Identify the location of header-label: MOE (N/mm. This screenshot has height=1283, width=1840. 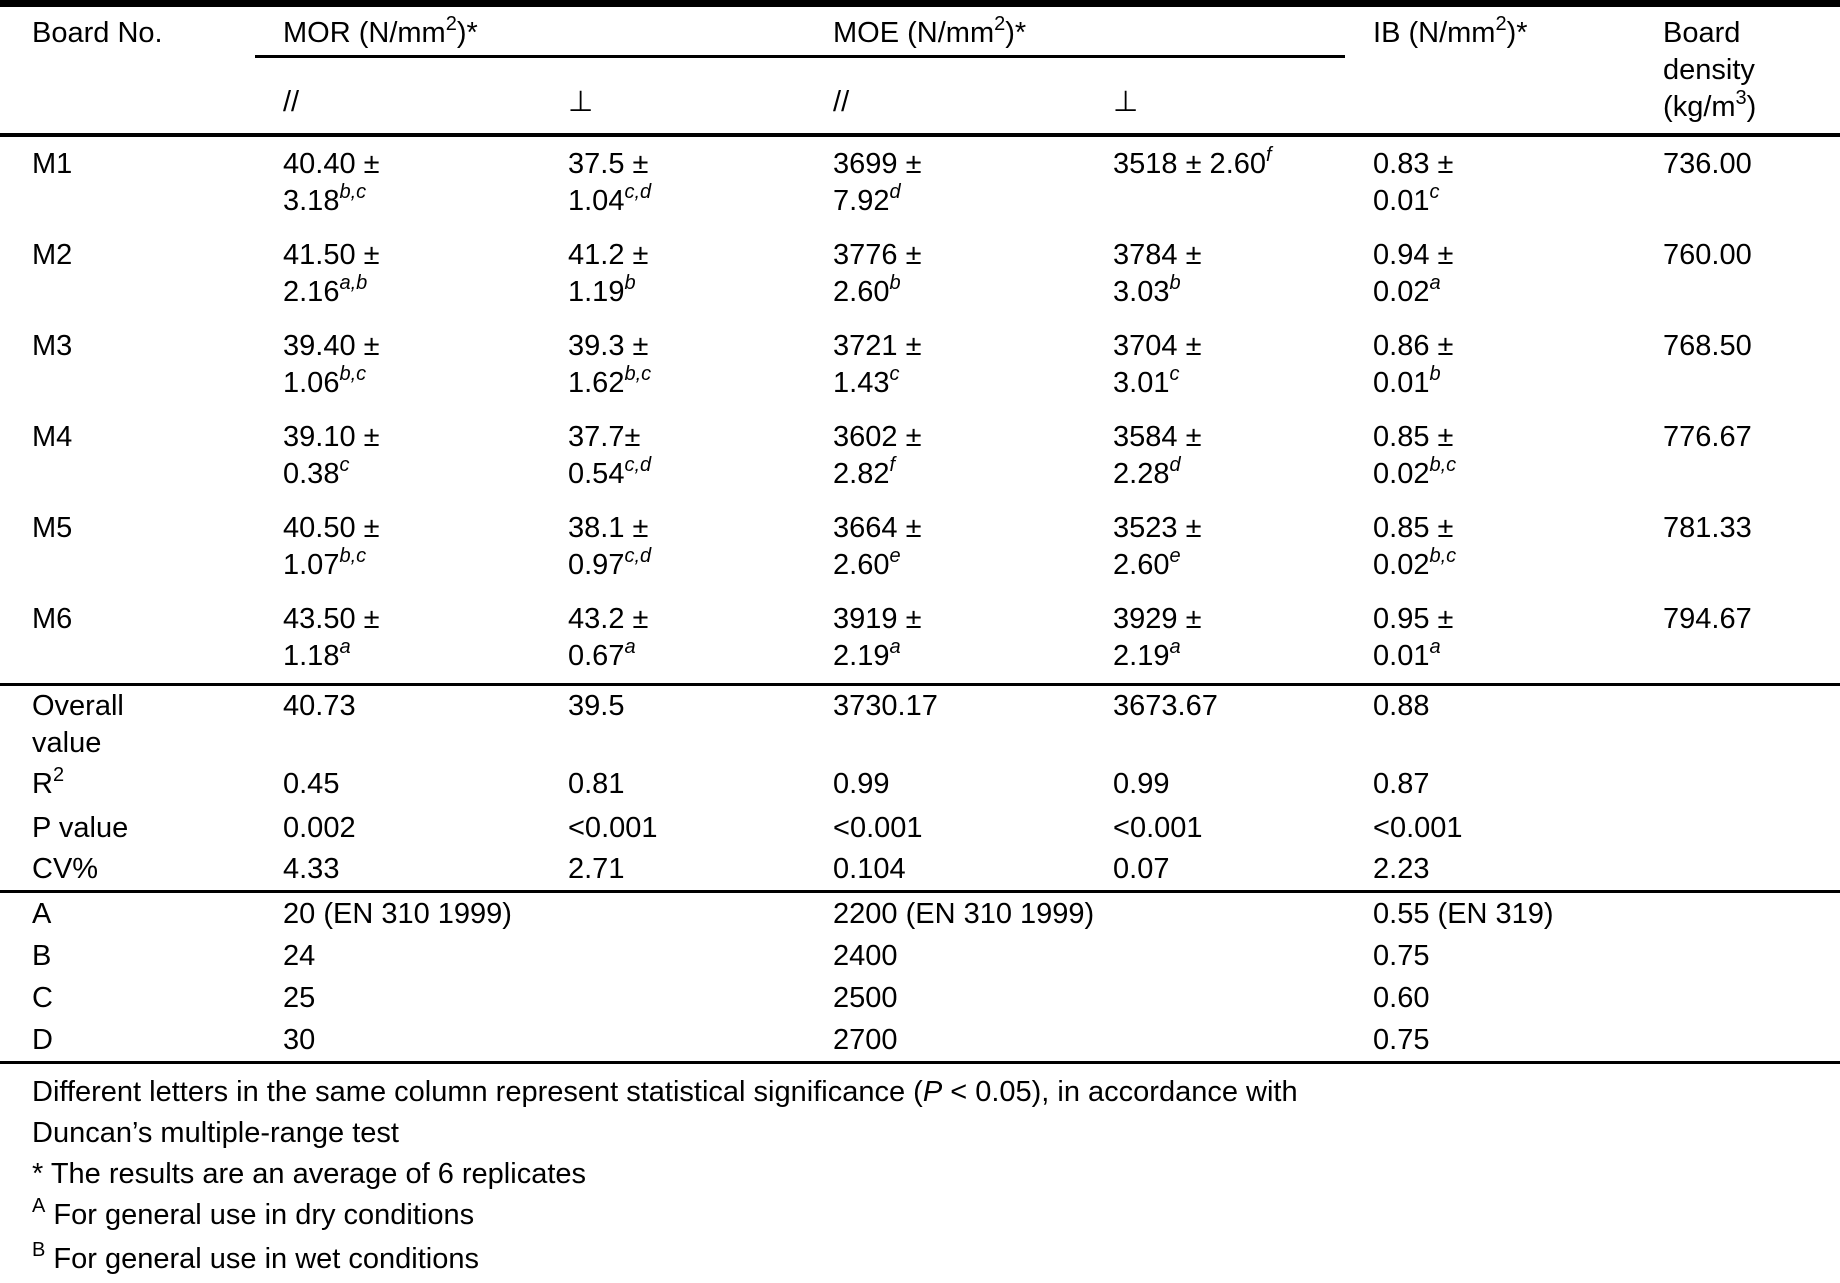
(914, 33).